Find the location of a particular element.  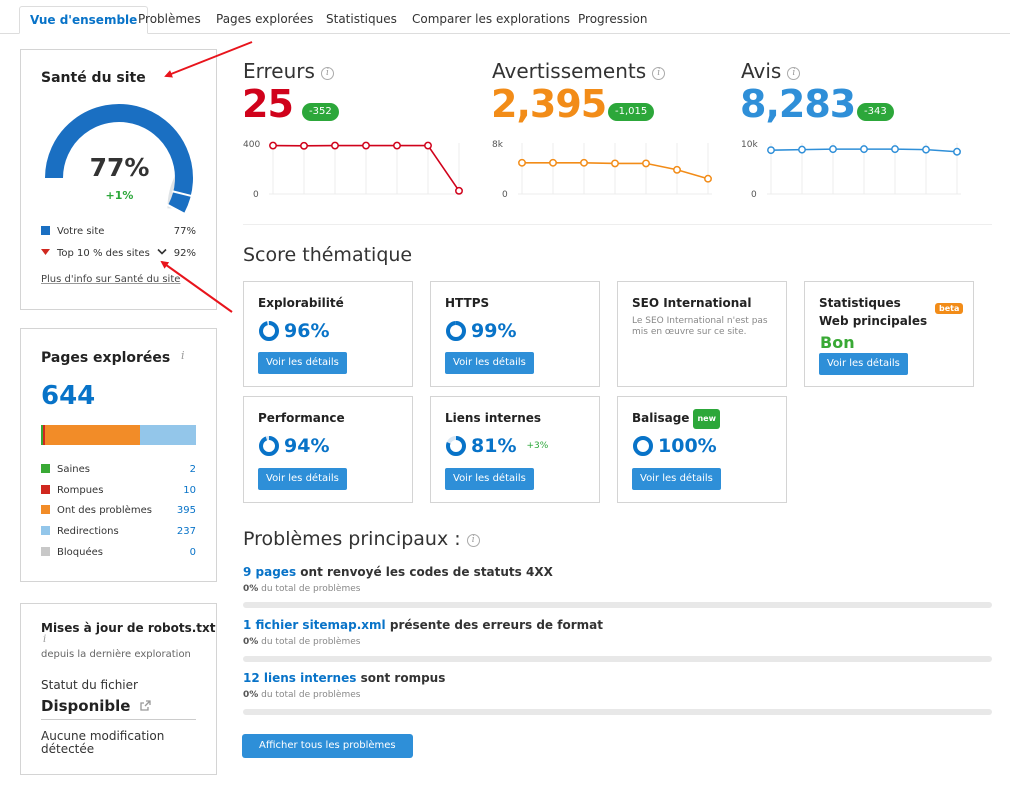

legend-top10: Top 10 % des sites 92% is located at coordinates (118, 254).